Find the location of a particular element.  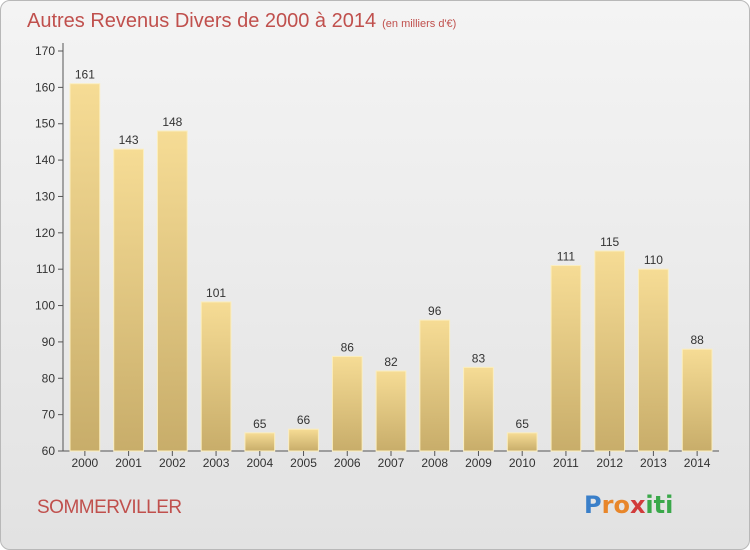

bar-value-label: 111 is located at coordinates (566, 257).